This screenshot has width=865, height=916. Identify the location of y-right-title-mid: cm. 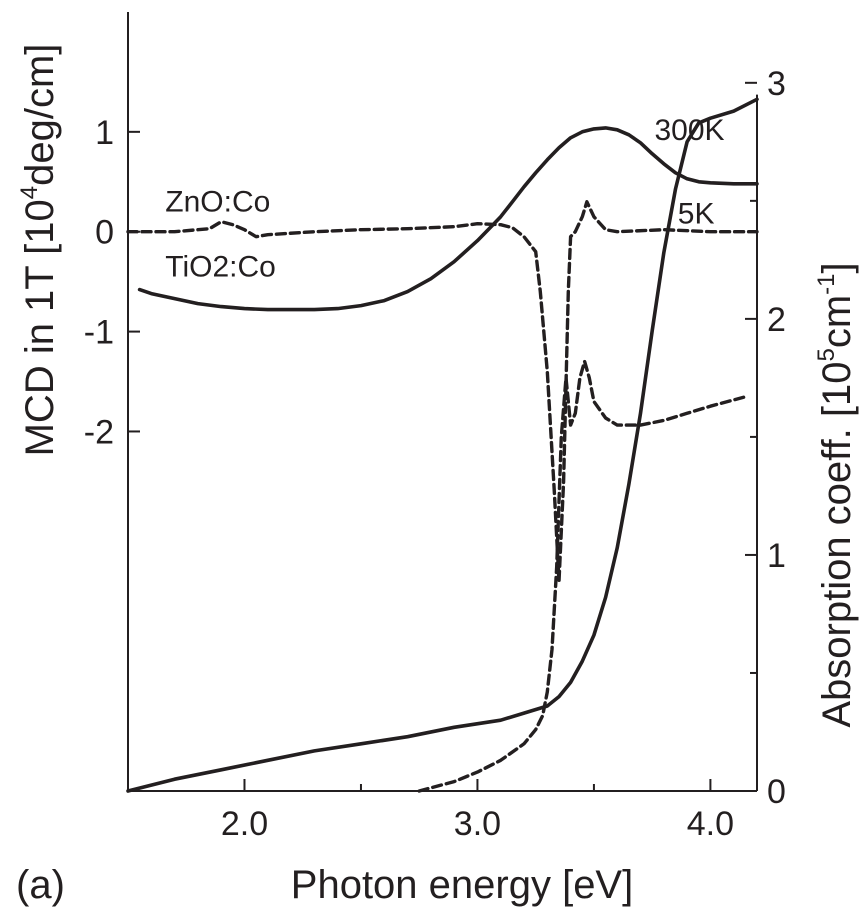
(837, 321).